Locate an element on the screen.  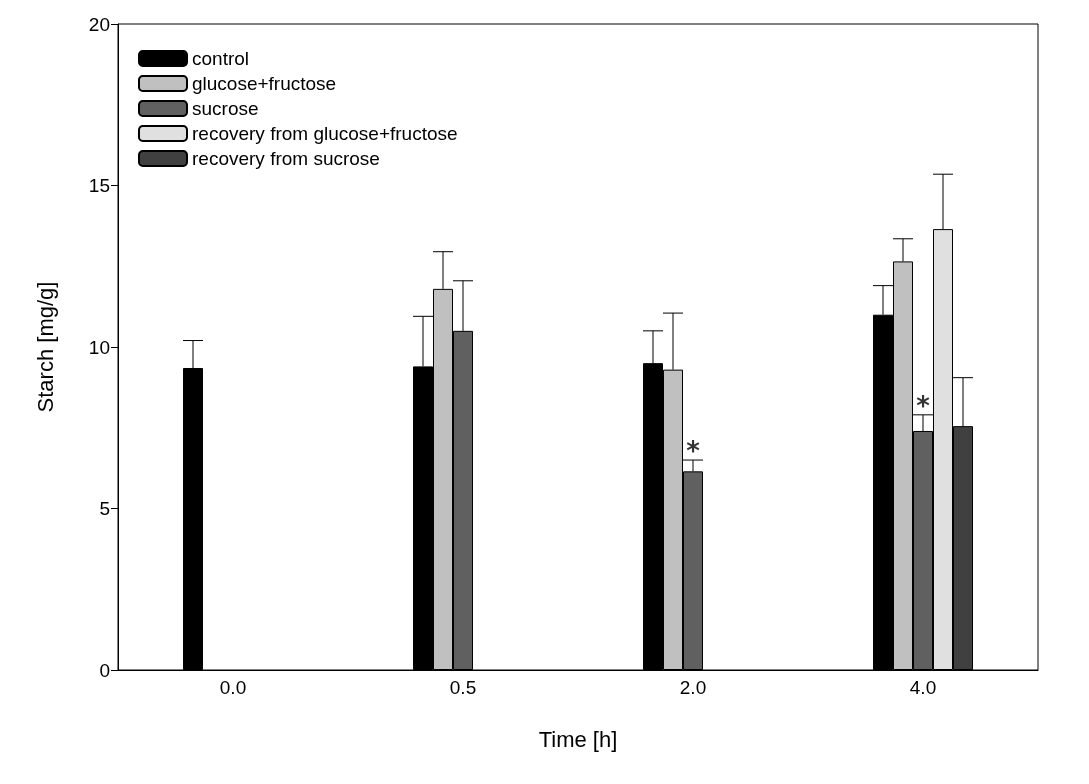
x-tick-label: 2.0 is located at coordinates (693, 687).